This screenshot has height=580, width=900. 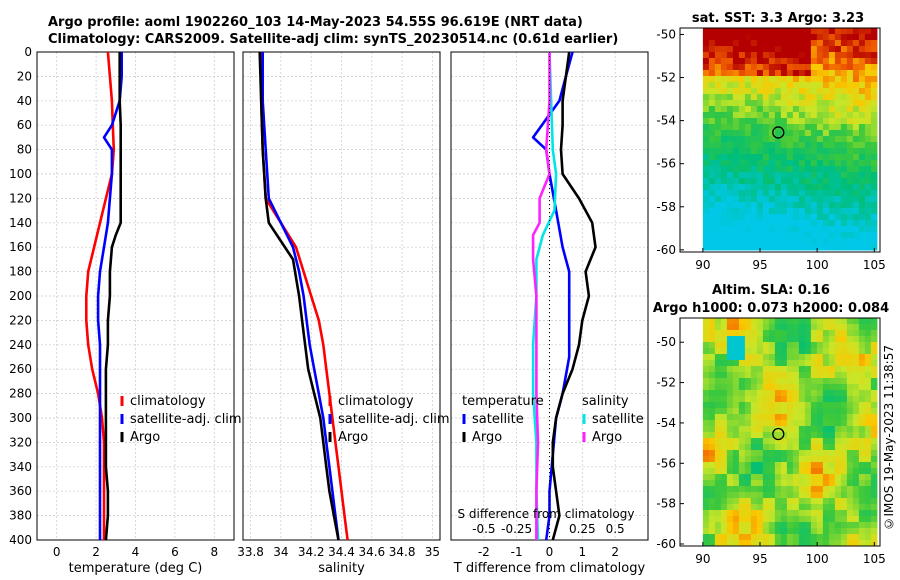 I want to click on sla_map-field, so click(x=790, y=432).